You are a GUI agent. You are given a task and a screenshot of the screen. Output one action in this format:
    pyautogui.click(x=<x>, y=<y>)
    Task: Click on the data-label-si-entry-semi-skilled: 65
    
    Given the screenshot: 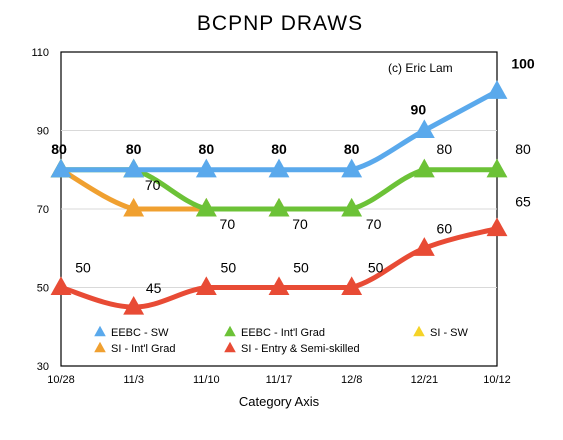 What is the action you would take?
    pyautogui.click(x=523, y=202)
    